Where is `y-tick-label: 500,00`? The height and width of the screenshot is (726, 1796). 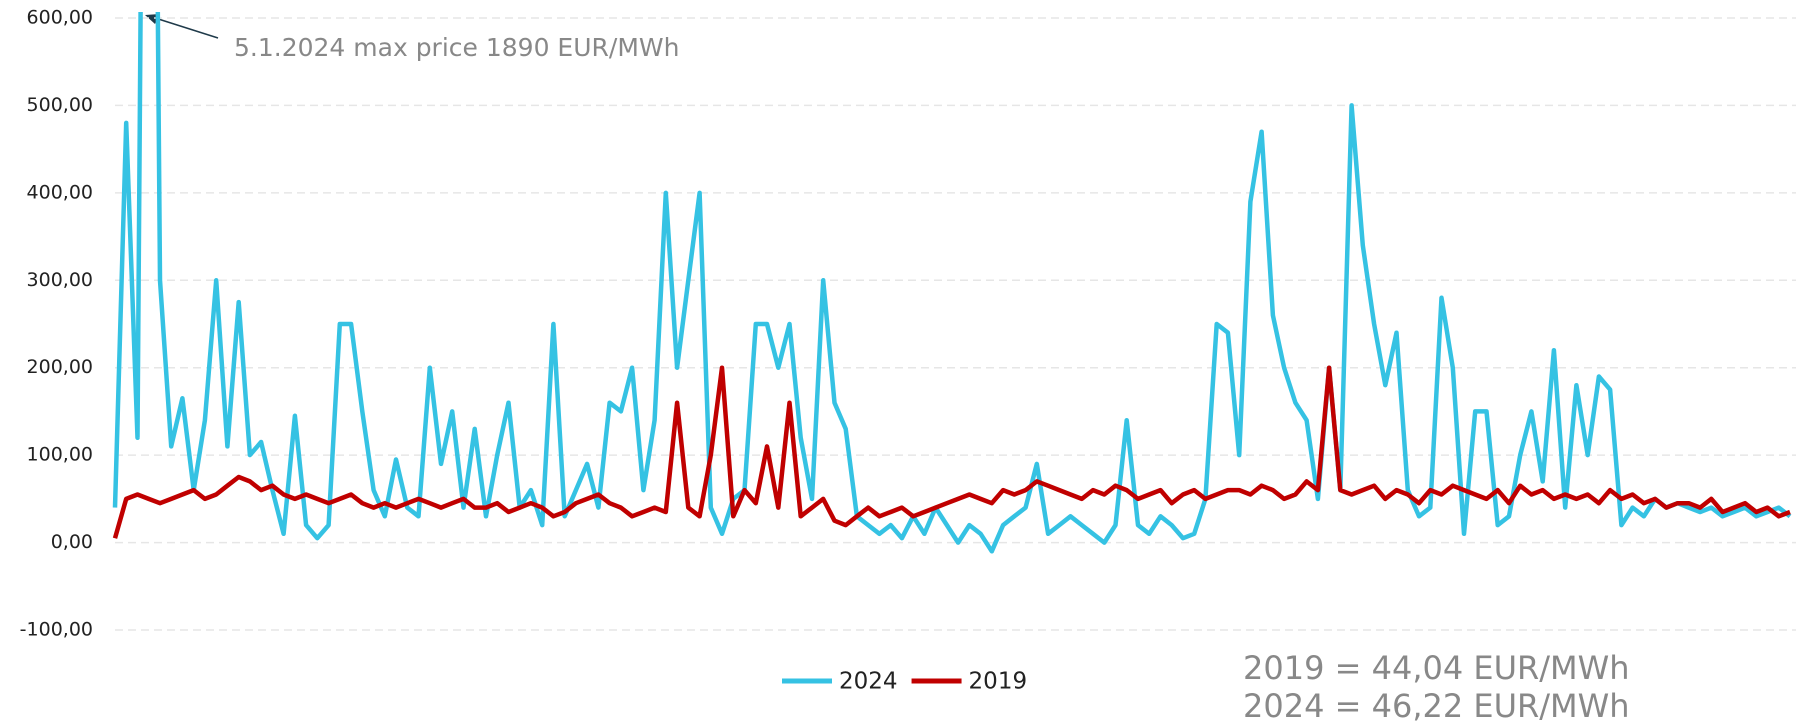
y-tick-label: 500,00 is located at coordinates (60, 105).